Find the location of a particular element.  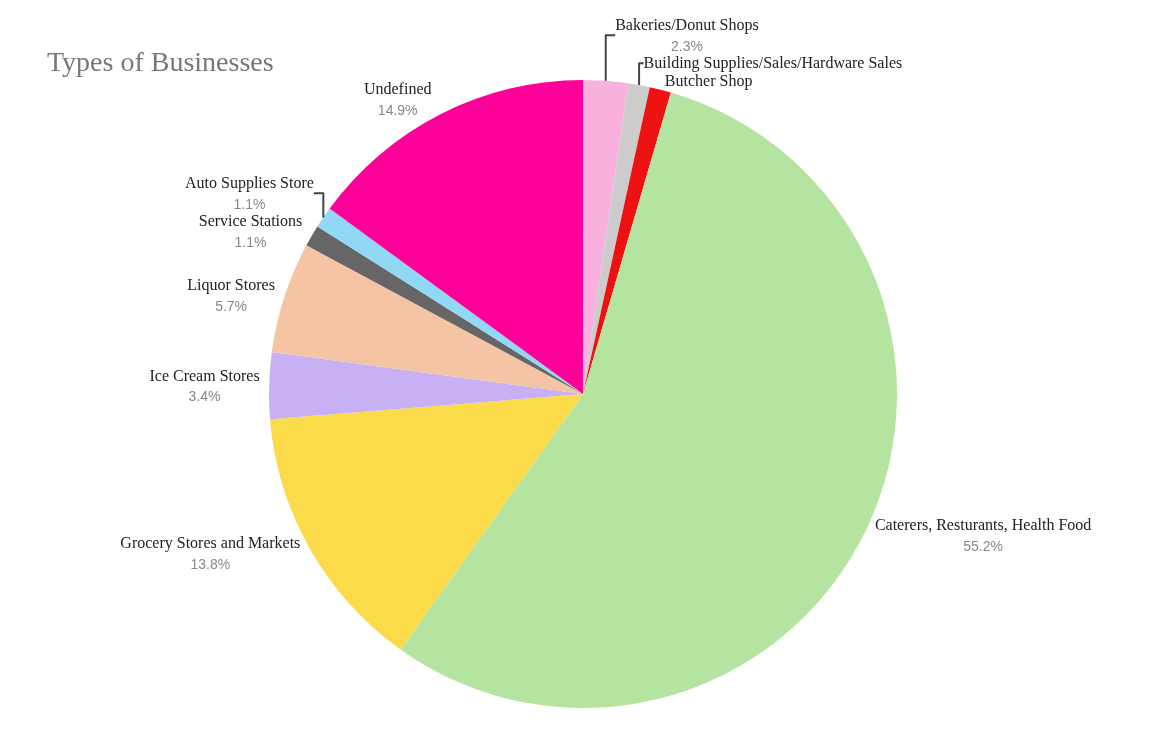

slice-label: Grocery Stores and Markets is located at coordinates (210, 543).